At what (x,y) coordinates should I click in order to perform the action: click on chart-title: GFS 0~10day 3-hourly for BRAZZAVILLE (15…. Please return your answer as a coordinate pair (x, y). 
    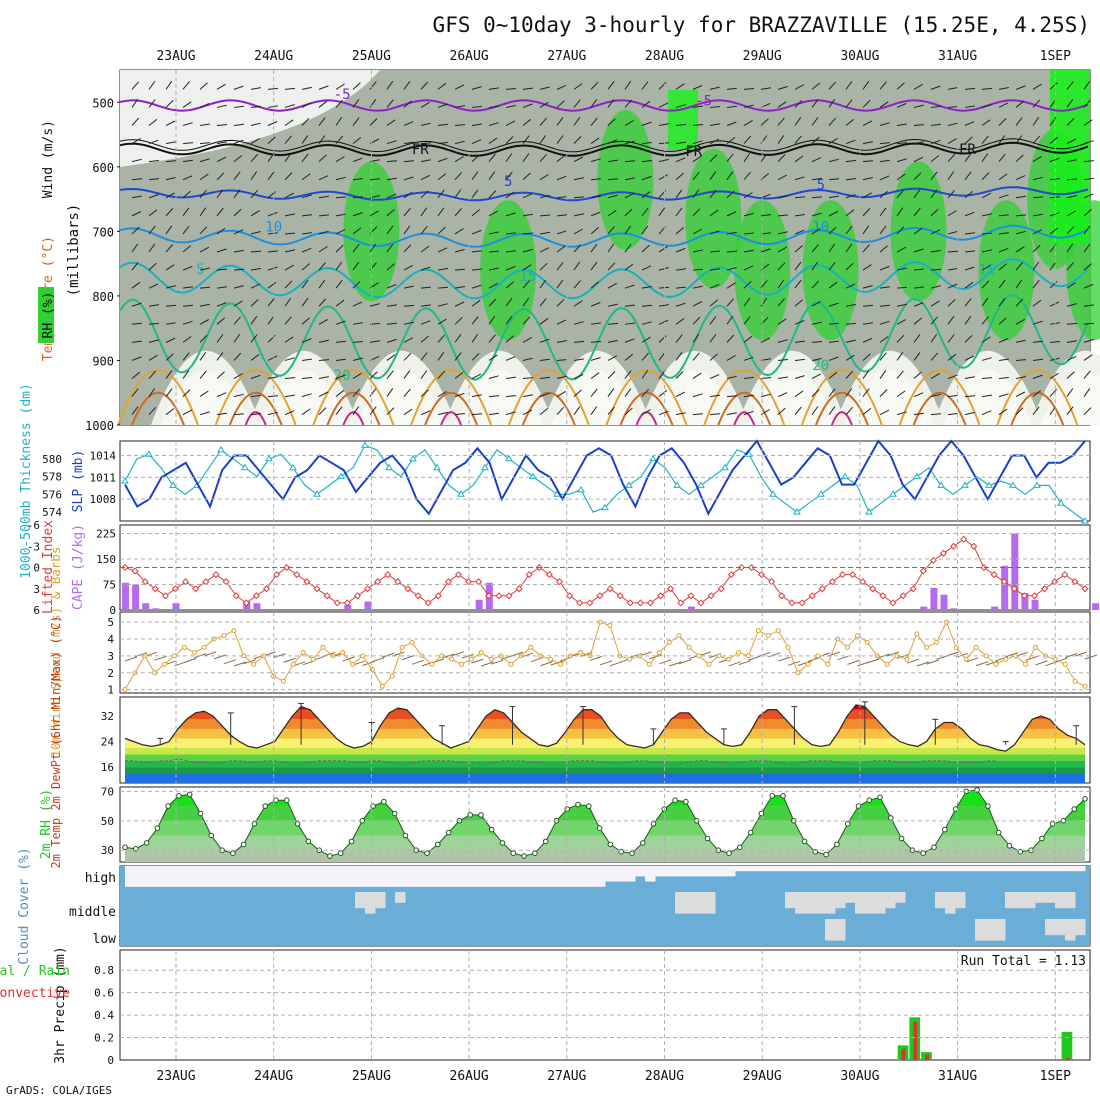
    Looking at the image, I should click on (761, 25).